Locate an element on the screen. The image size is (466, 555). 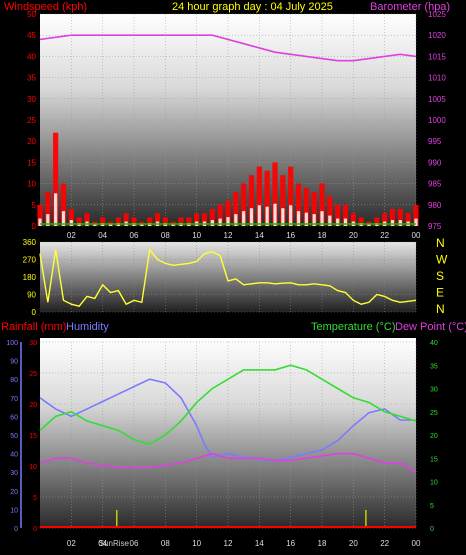
temperature-title: Temperature (°C) is located at coordinates (353, 327).